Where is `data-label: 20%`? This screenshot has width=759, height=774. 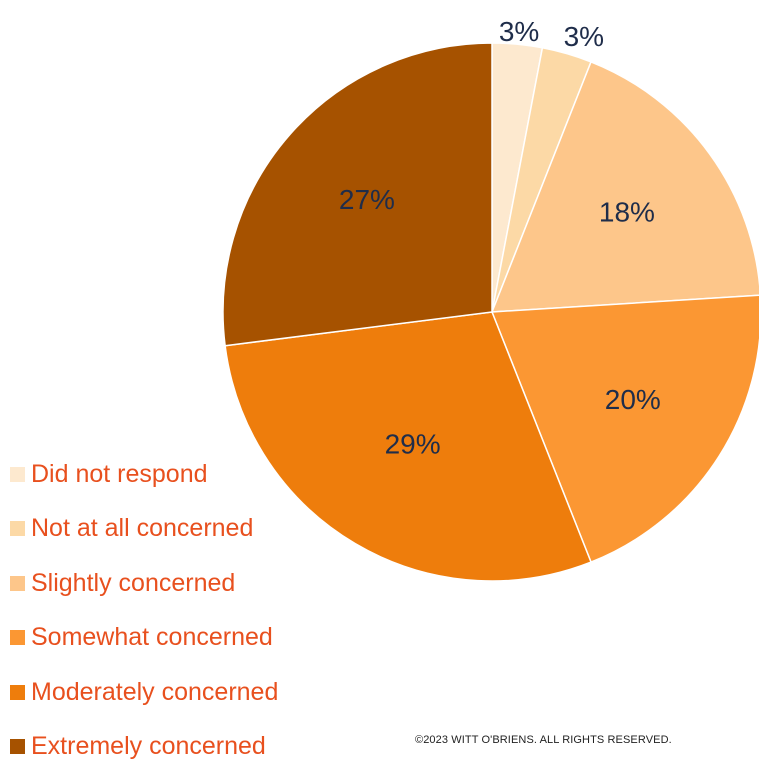 data-label: 20% is located at coordinates (633, 399).